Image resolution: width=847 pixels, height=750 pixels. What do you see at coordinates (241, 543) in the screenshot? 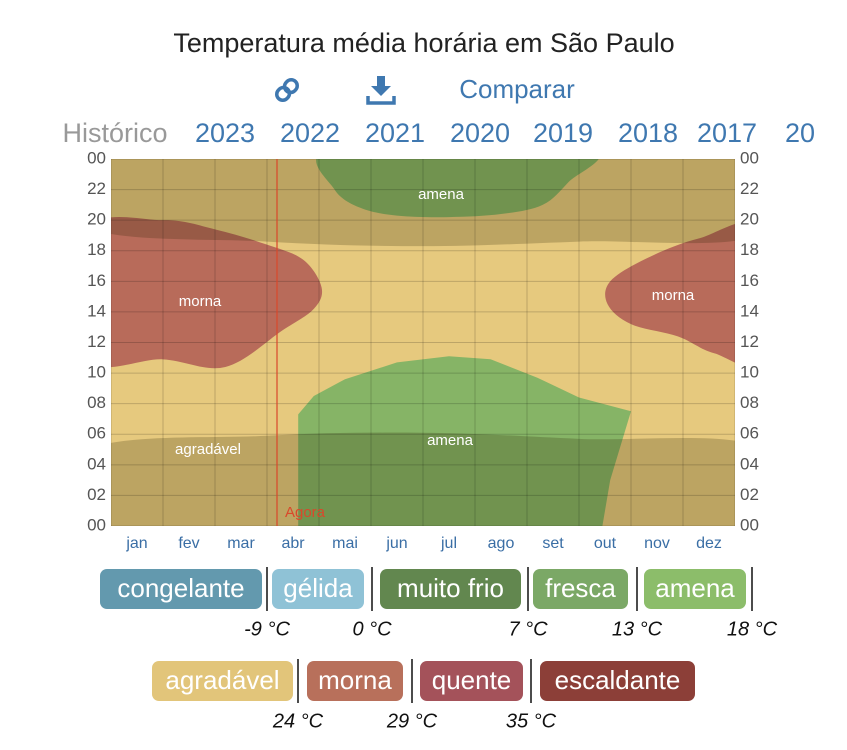
I see `x-tick-label: mar` at bounding box center [241, 543].